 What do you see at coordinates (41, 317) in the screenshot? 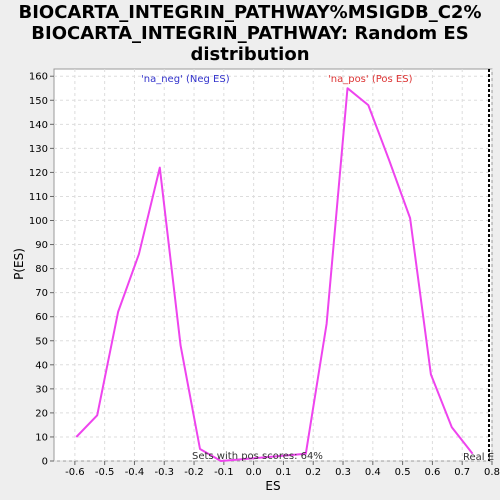
I see `y-tick-label: 60` at bounding box center [41, 317].